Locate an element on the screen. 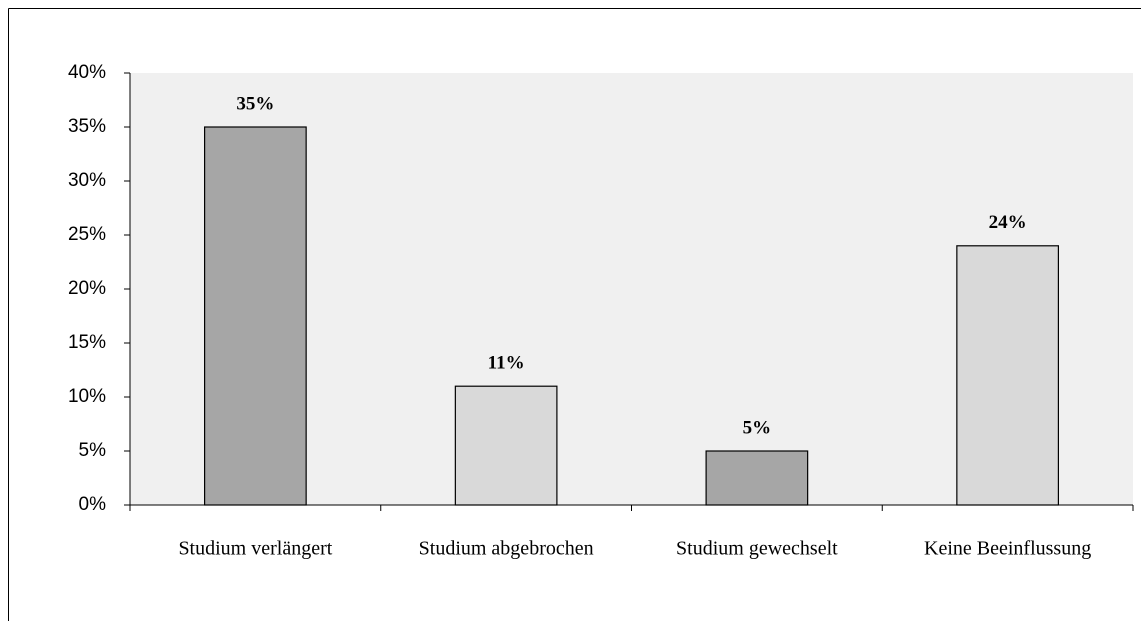 The height and width of the screenshot is (621, 1141). y-tick-label: 25% is located at coordinates (87, 234).